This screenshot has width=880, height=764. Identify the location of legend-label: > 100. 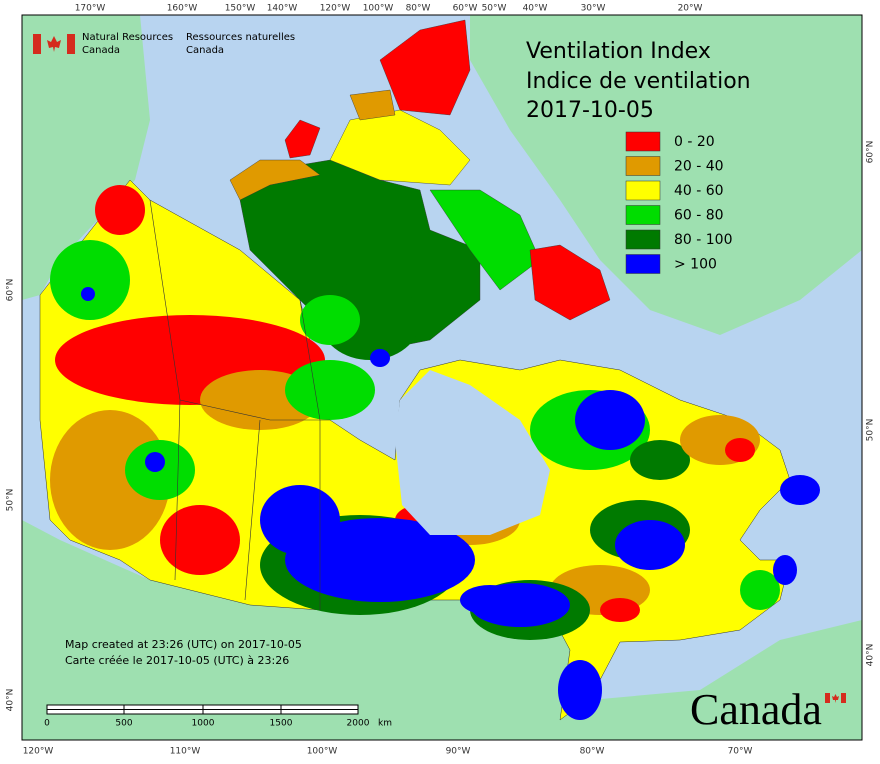
(695, 265).